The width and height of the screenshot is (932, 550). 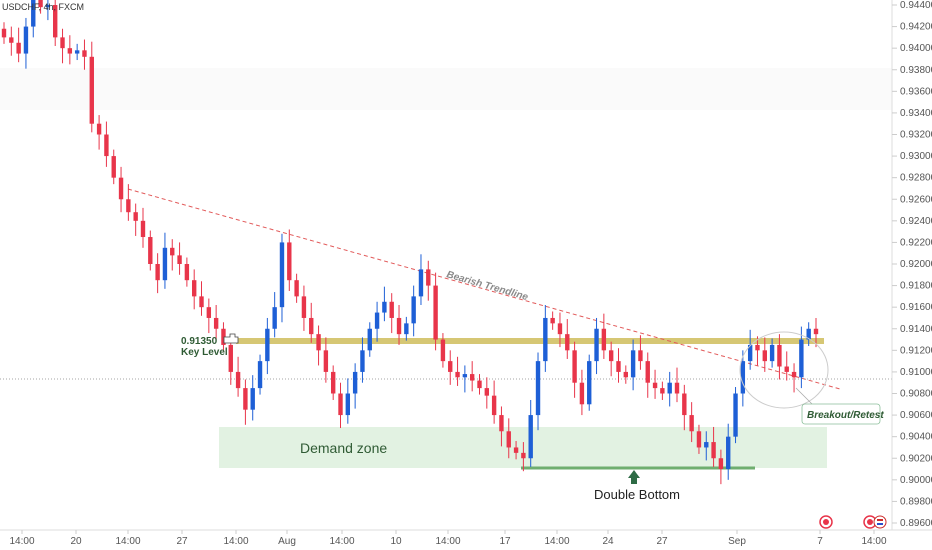 I want to click on flag-icon, so click(x=880, y=522).